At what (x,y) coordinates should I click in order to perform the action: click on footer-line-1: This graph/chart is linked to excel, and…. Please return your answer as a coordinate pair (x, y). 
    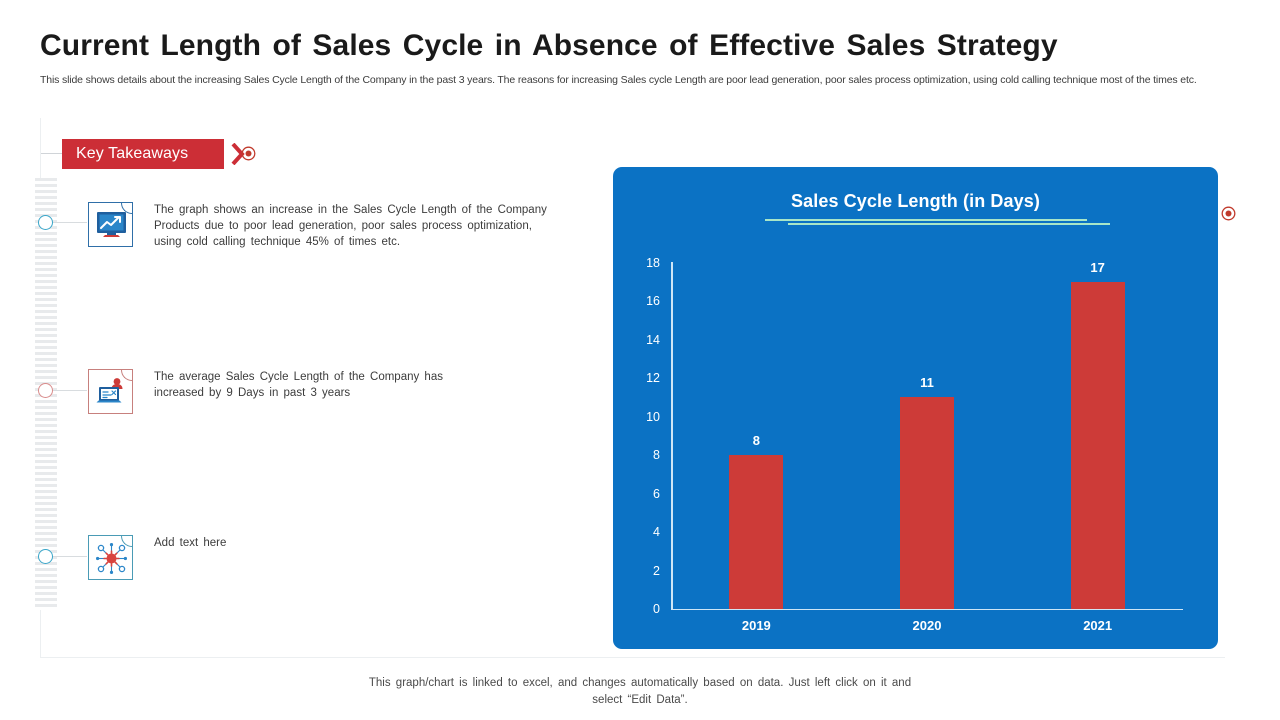
    Looking at the image, I should click on (640, 683).